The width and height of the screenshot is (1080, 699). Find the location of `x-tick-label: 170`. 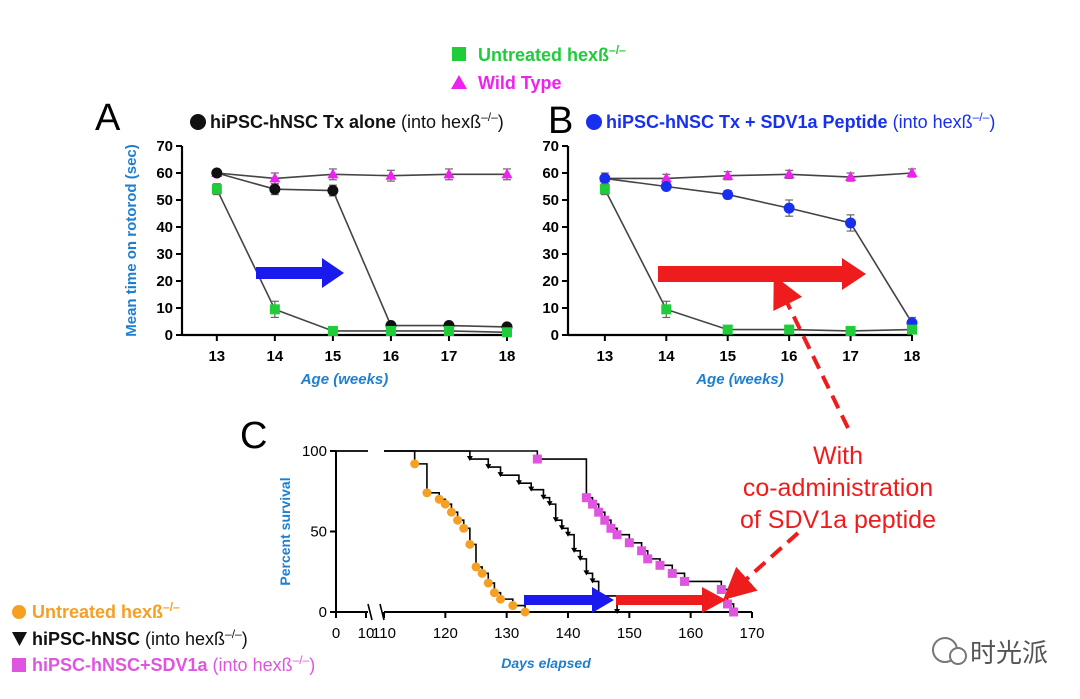

x-tick-label: 170 is located at coordinates (751, 633).